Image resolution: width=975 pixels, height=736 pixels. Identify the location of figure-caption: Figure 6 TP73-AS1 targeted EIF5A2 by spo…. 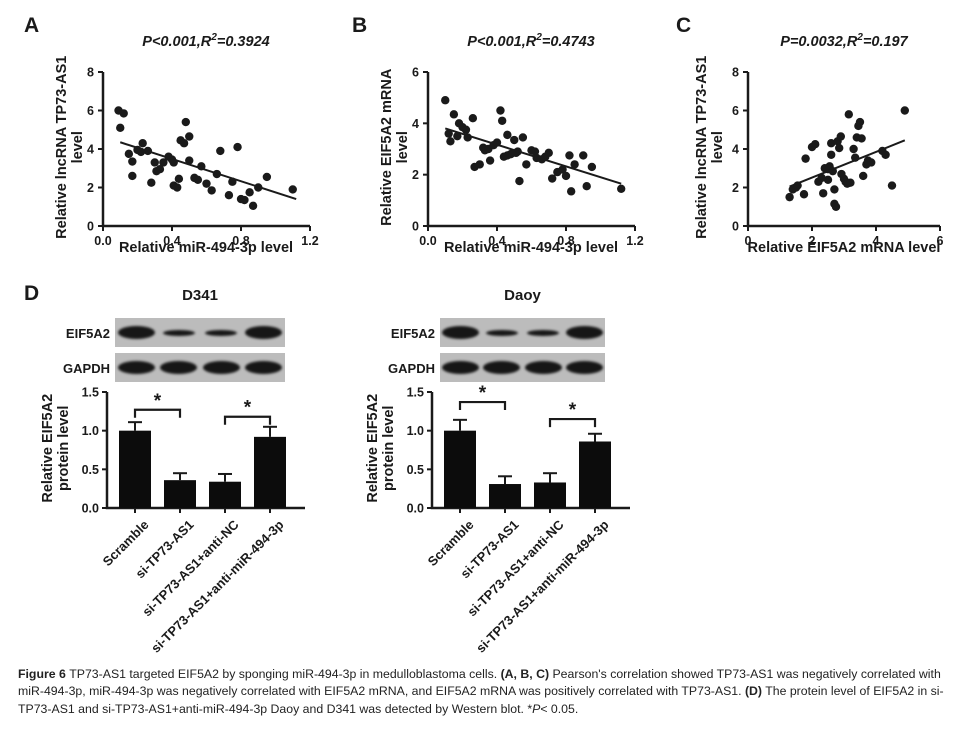
(489, 692).